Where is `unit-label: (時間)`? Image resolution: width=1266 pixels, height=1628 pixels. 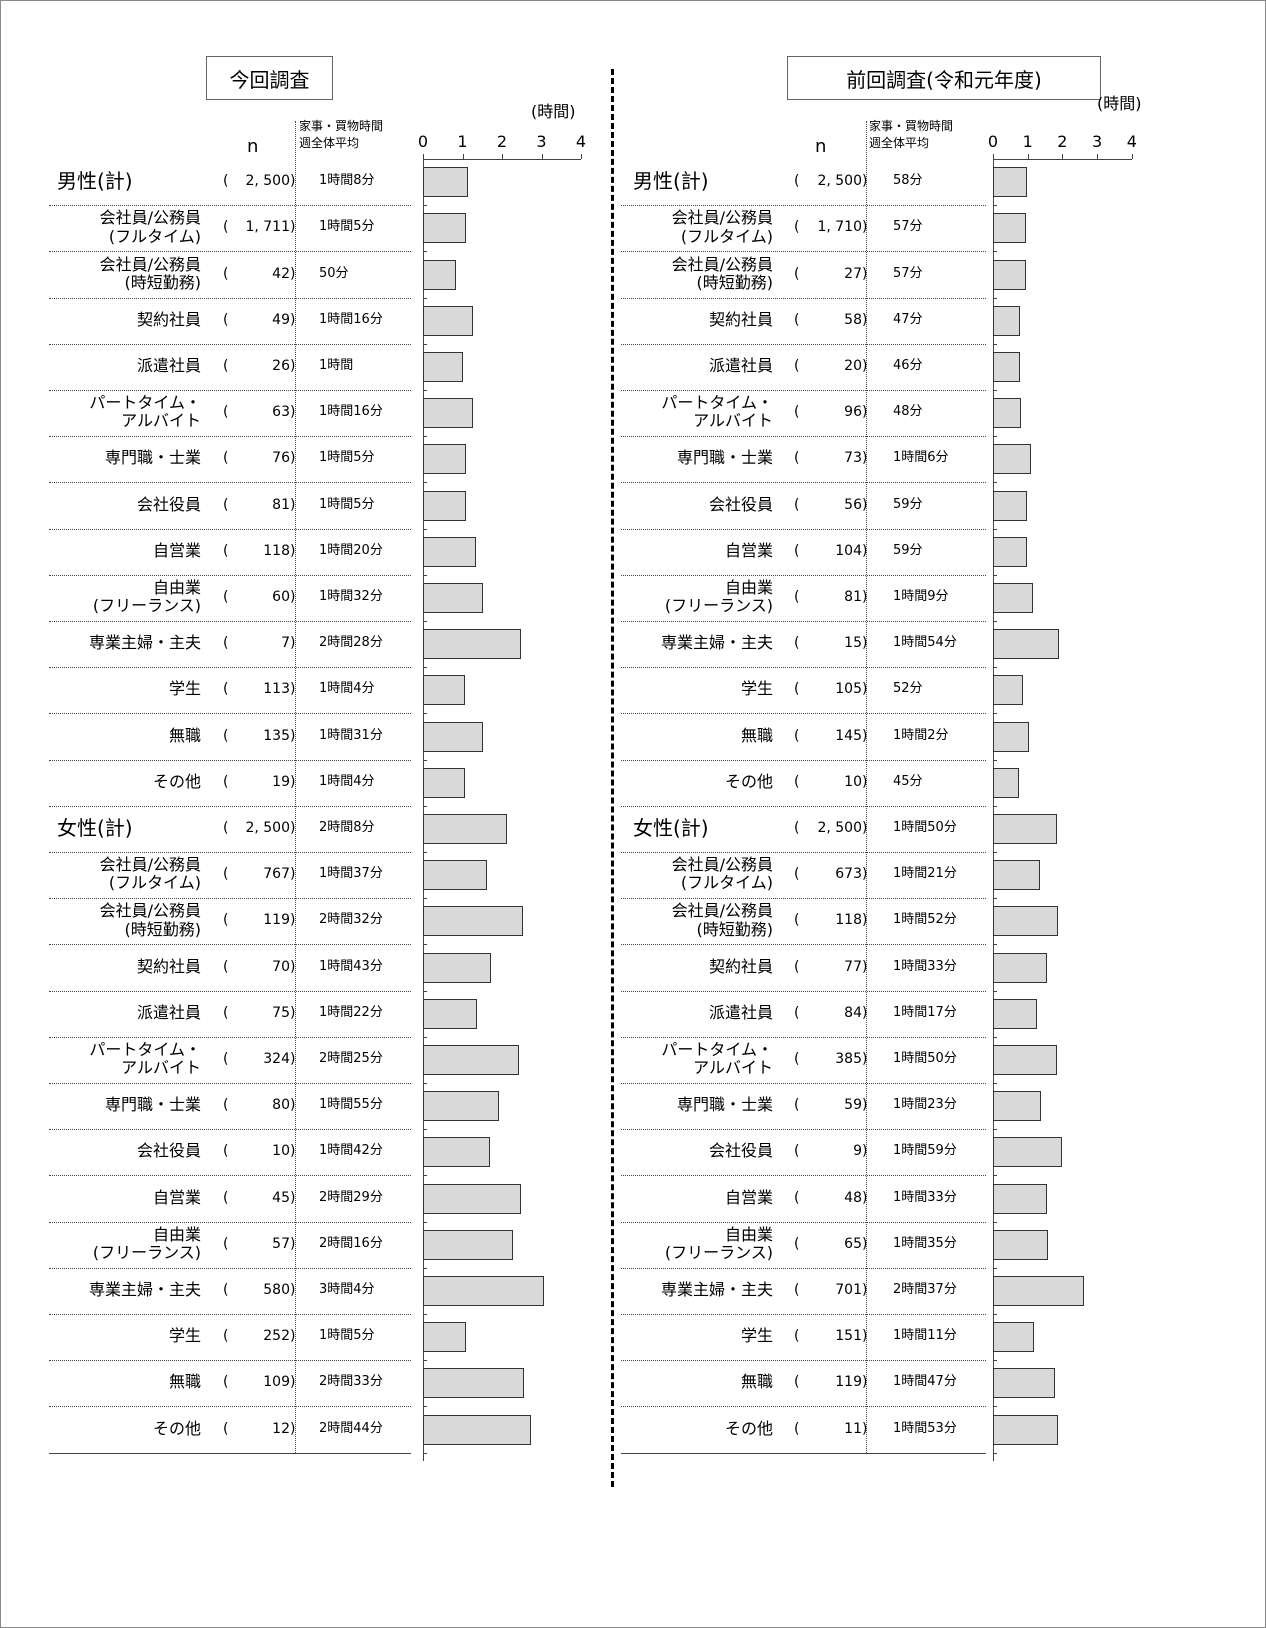
unit-label: (時間) is located at coordinates (553, 111).